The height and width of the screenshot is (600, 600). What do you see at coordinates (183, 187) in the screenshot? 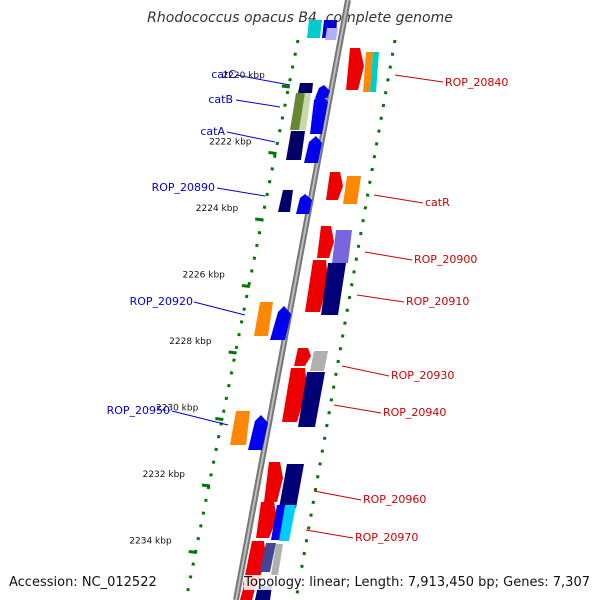
I see `gene-label-rop-20890: ROP_20890` at bounding box center [183, 187].